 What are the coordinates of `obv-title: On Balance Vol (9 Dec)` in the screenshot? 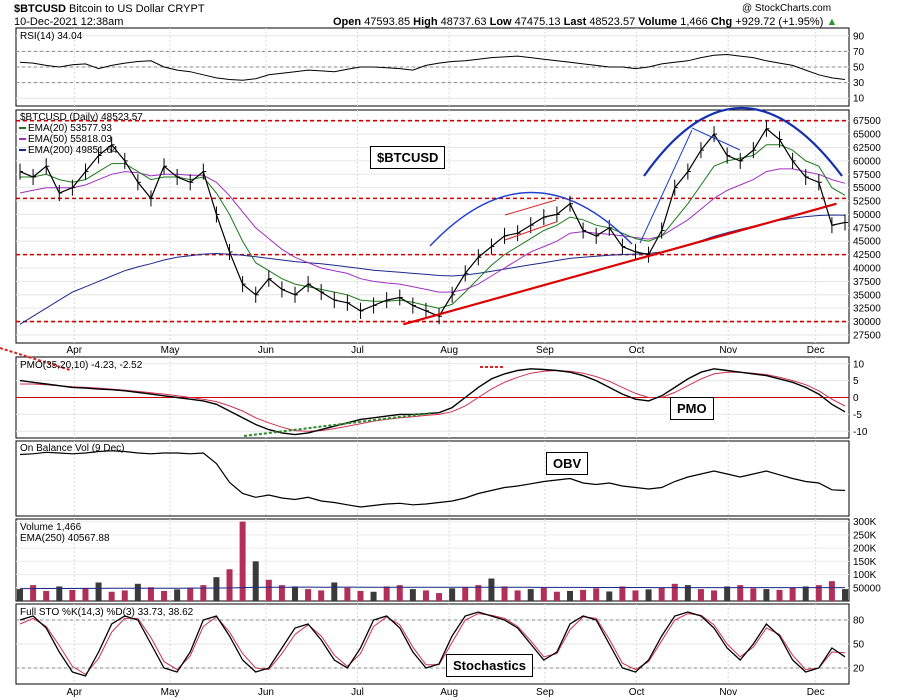 It's located at (72, 448).